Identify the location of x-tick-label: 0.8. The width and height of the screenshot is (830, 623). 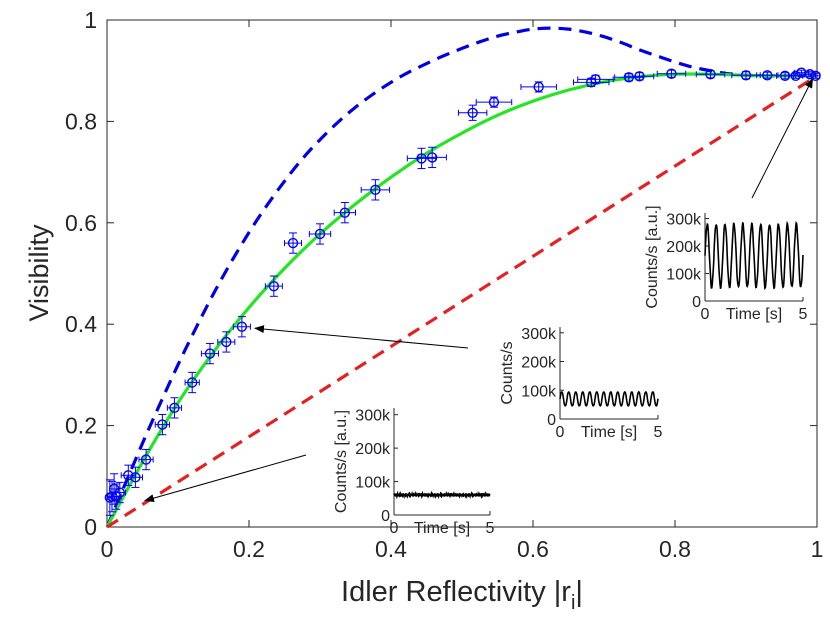
(675, 549).